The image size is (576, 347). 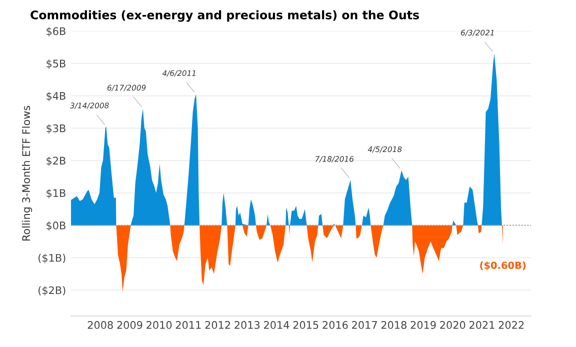 What do you see at coordinates (56, 226) in the screenshot?
I see `y-tick-label: $0B` at bounding box center [56, 226].